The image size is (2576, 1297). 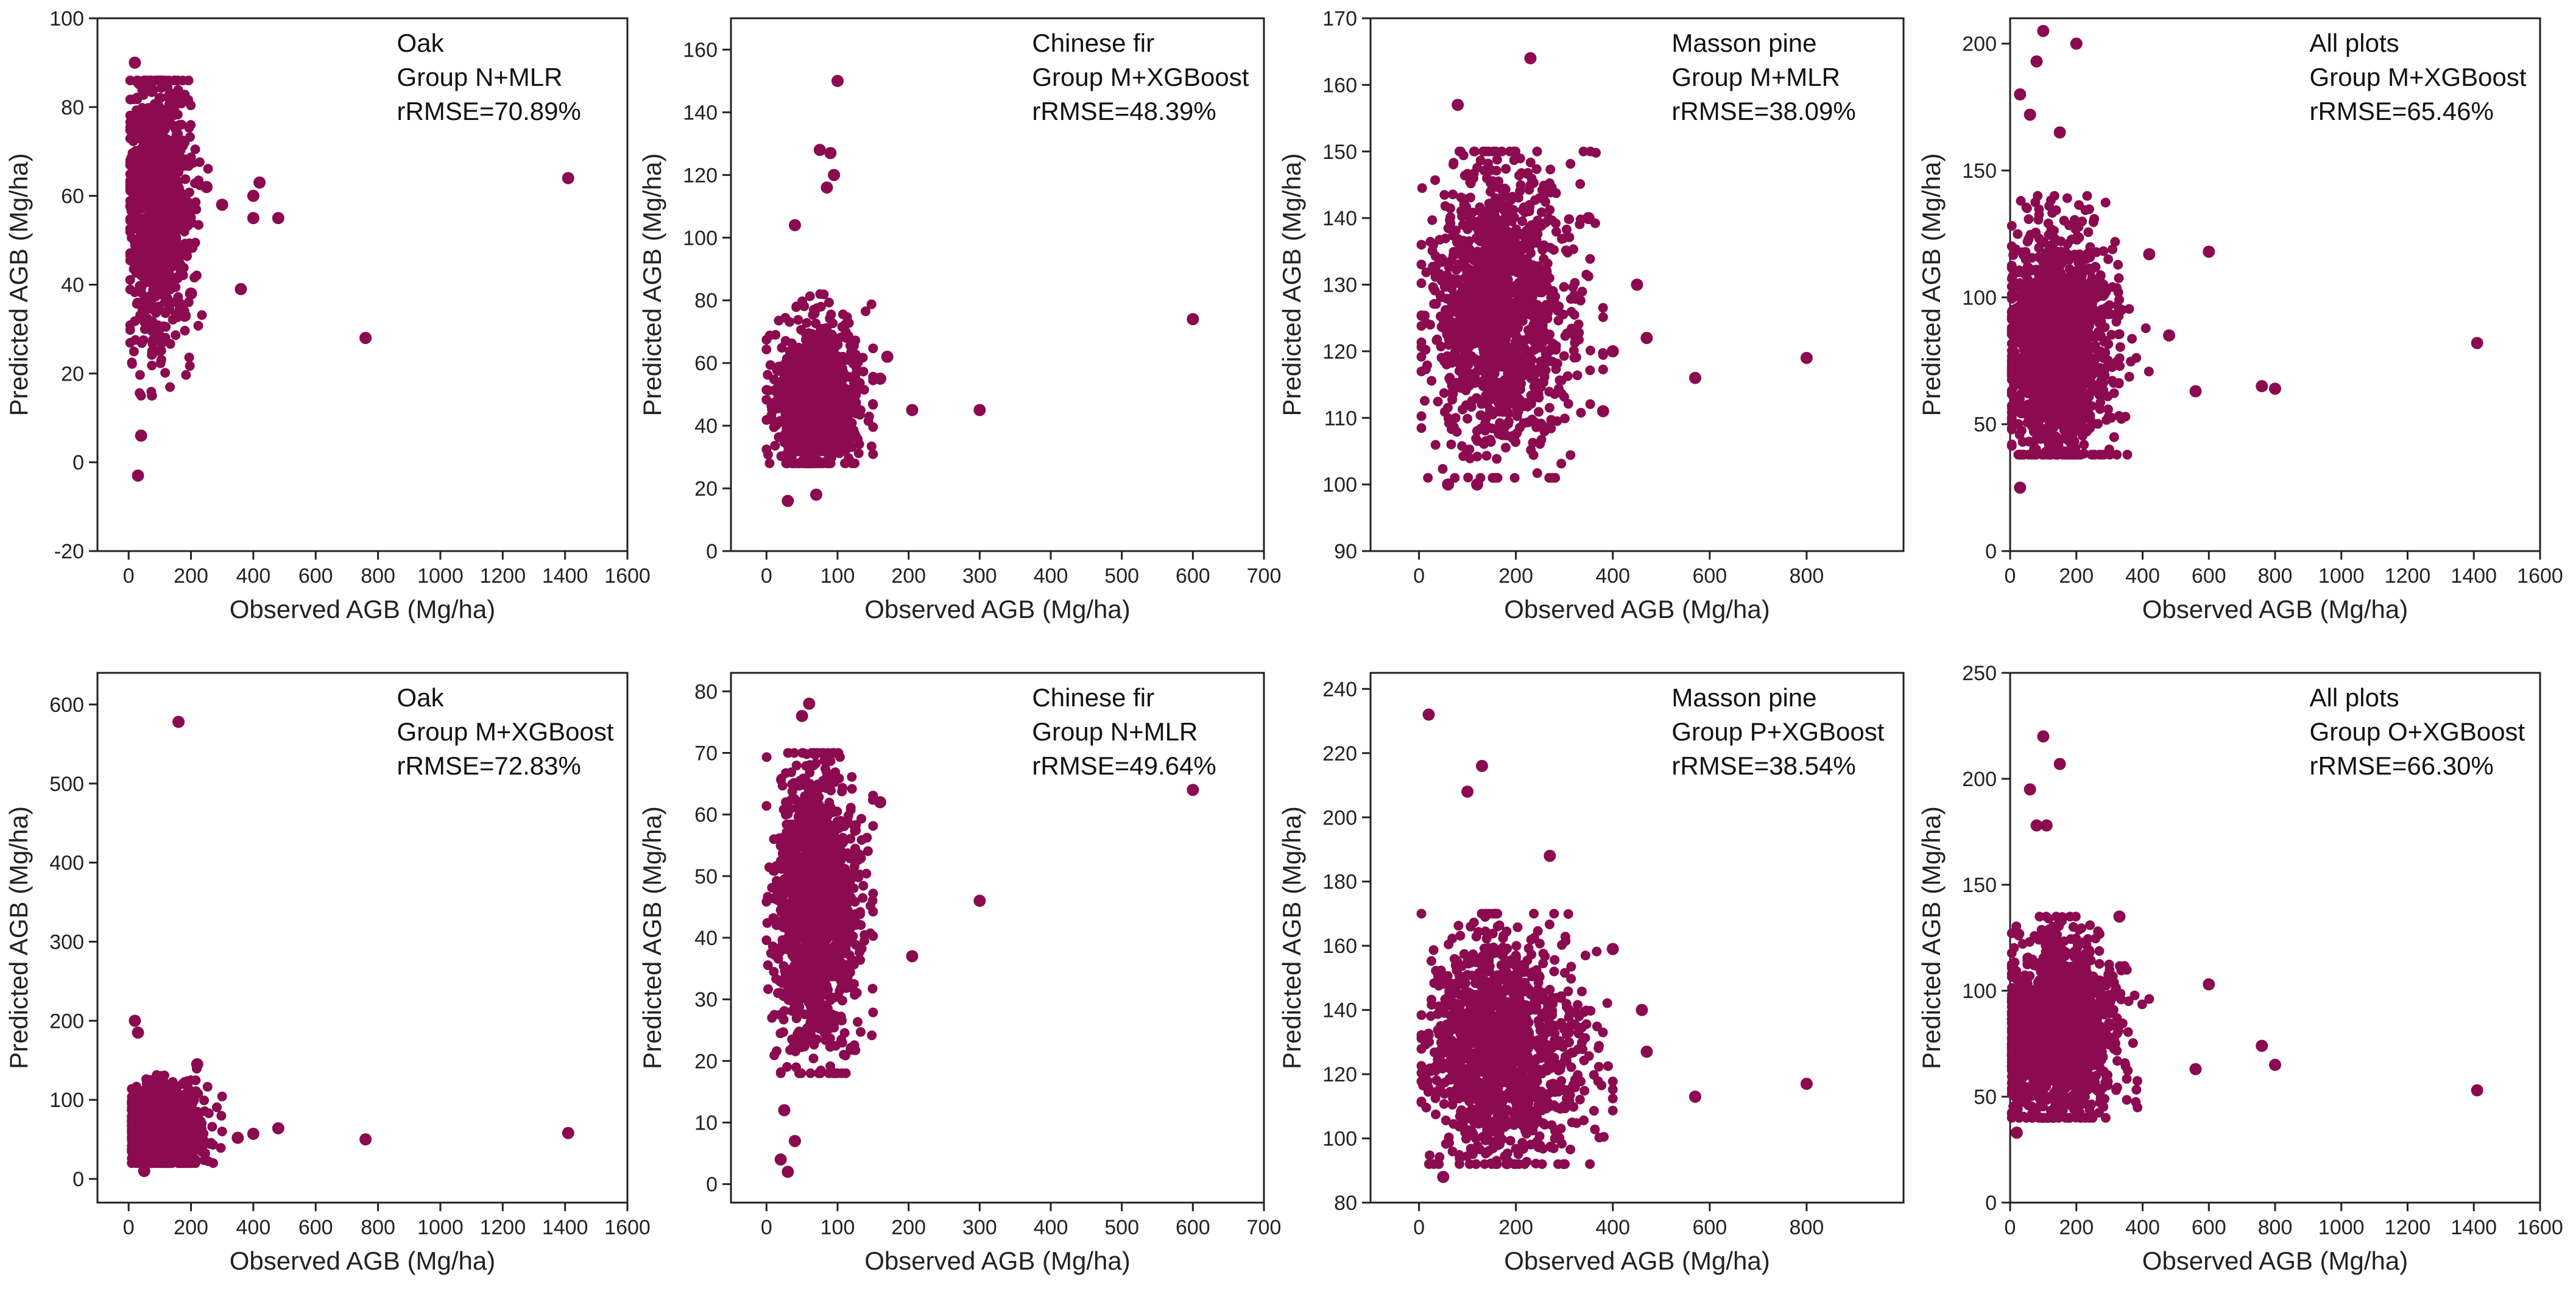 I want to click on y-tick-label: 140, so click(x=700, y=113).